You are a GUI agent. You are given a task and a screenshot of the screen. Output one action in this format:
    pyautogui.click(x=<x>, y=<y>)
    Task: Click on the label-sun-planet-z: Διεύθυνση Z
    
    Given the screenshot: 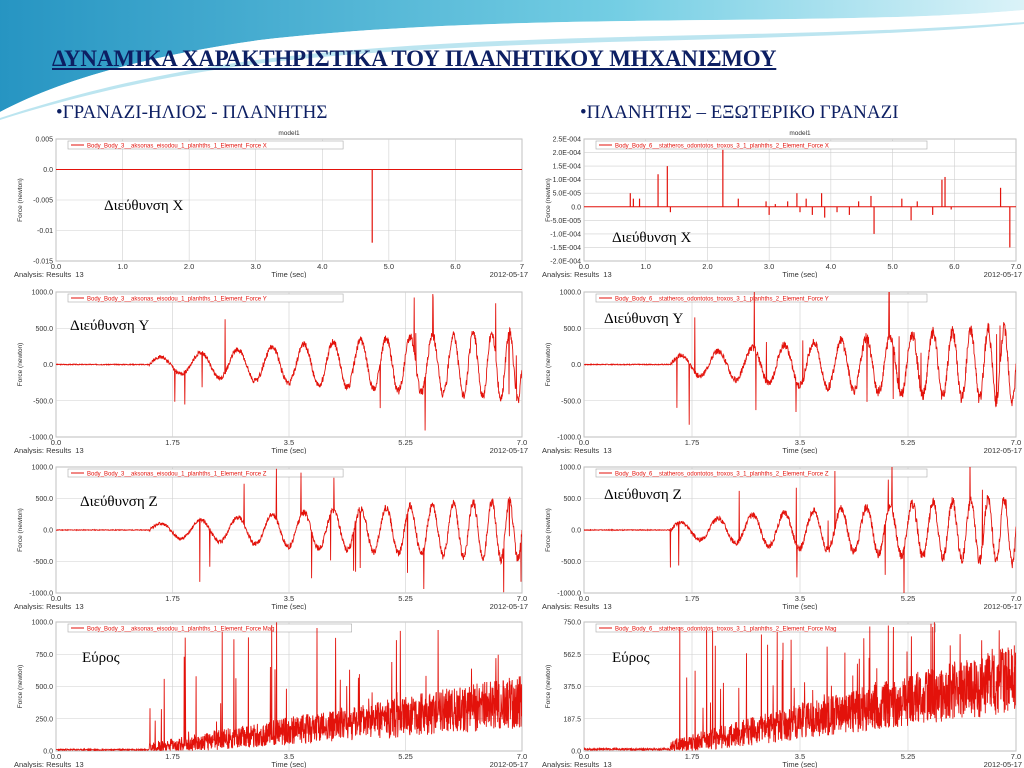 What is the action you would take?
    pyautogui.click(x=119, y=502)
    